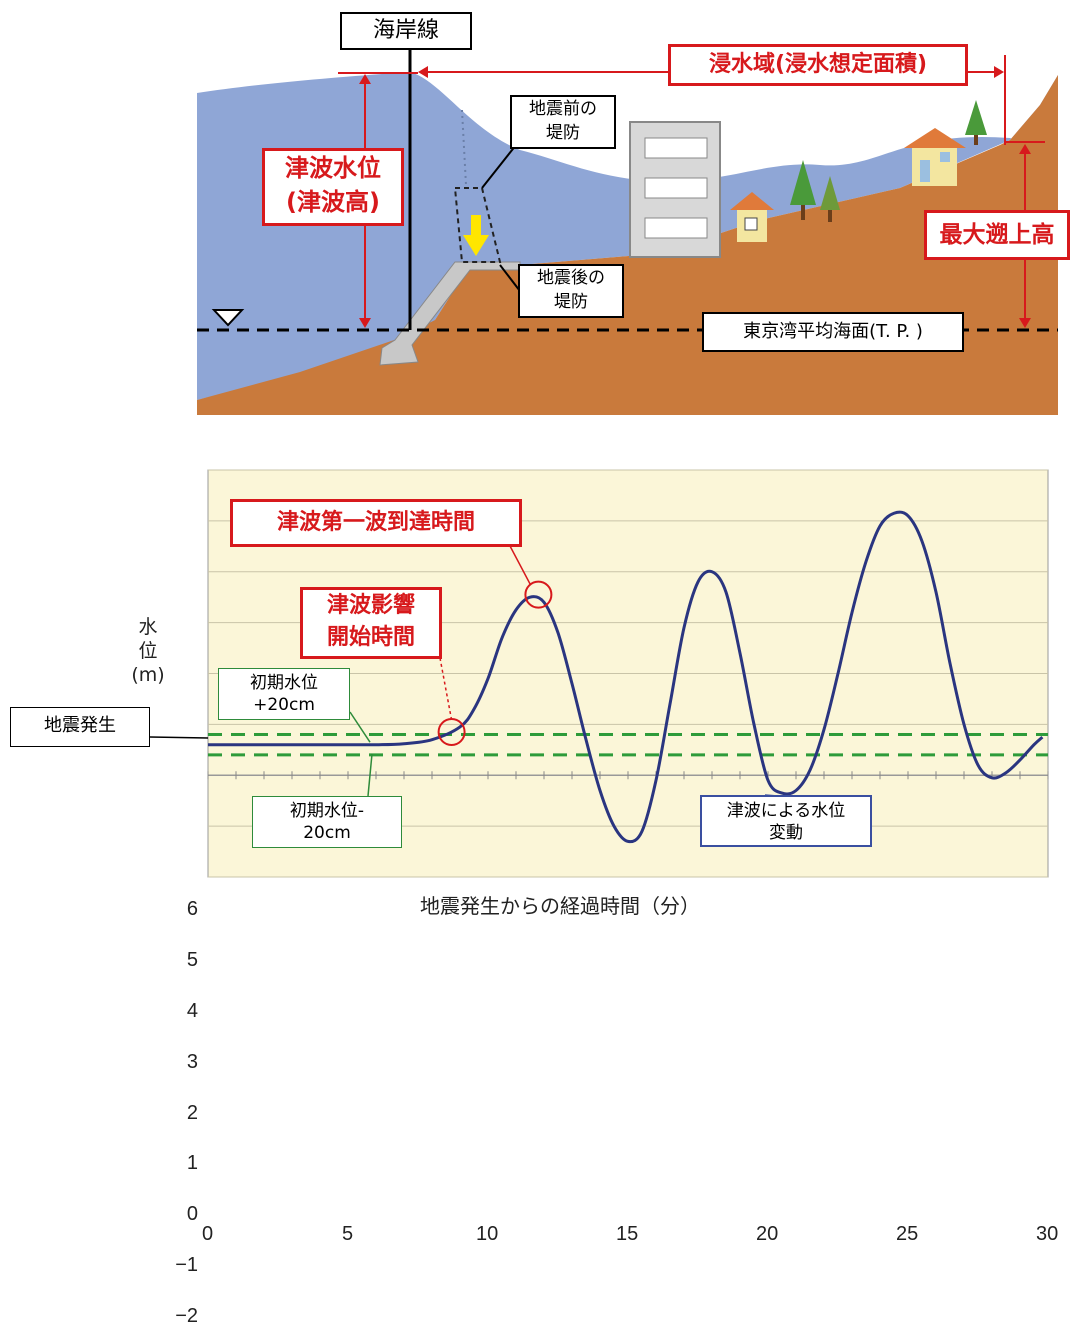  I want to click on seawall-after-label: 地震後の 堤防, so click(571, 291).